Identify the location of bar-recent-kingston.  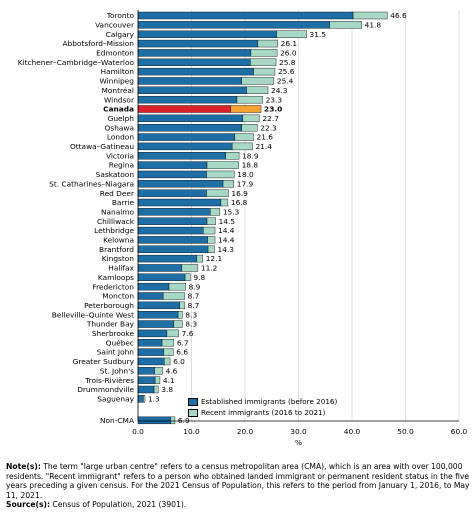
(199, 258).